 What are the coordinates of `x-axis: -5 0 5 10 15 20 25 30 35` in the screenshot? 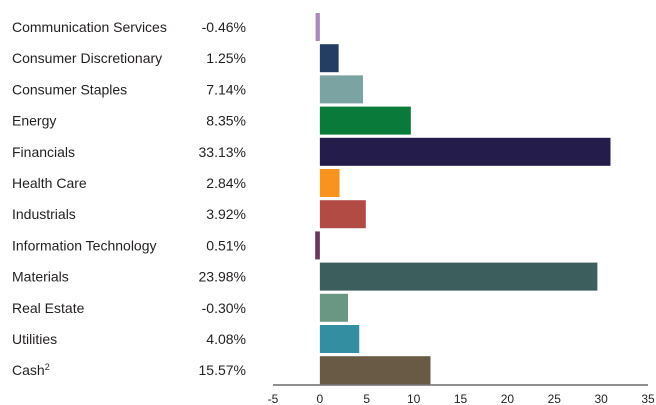 It's located at (461, 394).